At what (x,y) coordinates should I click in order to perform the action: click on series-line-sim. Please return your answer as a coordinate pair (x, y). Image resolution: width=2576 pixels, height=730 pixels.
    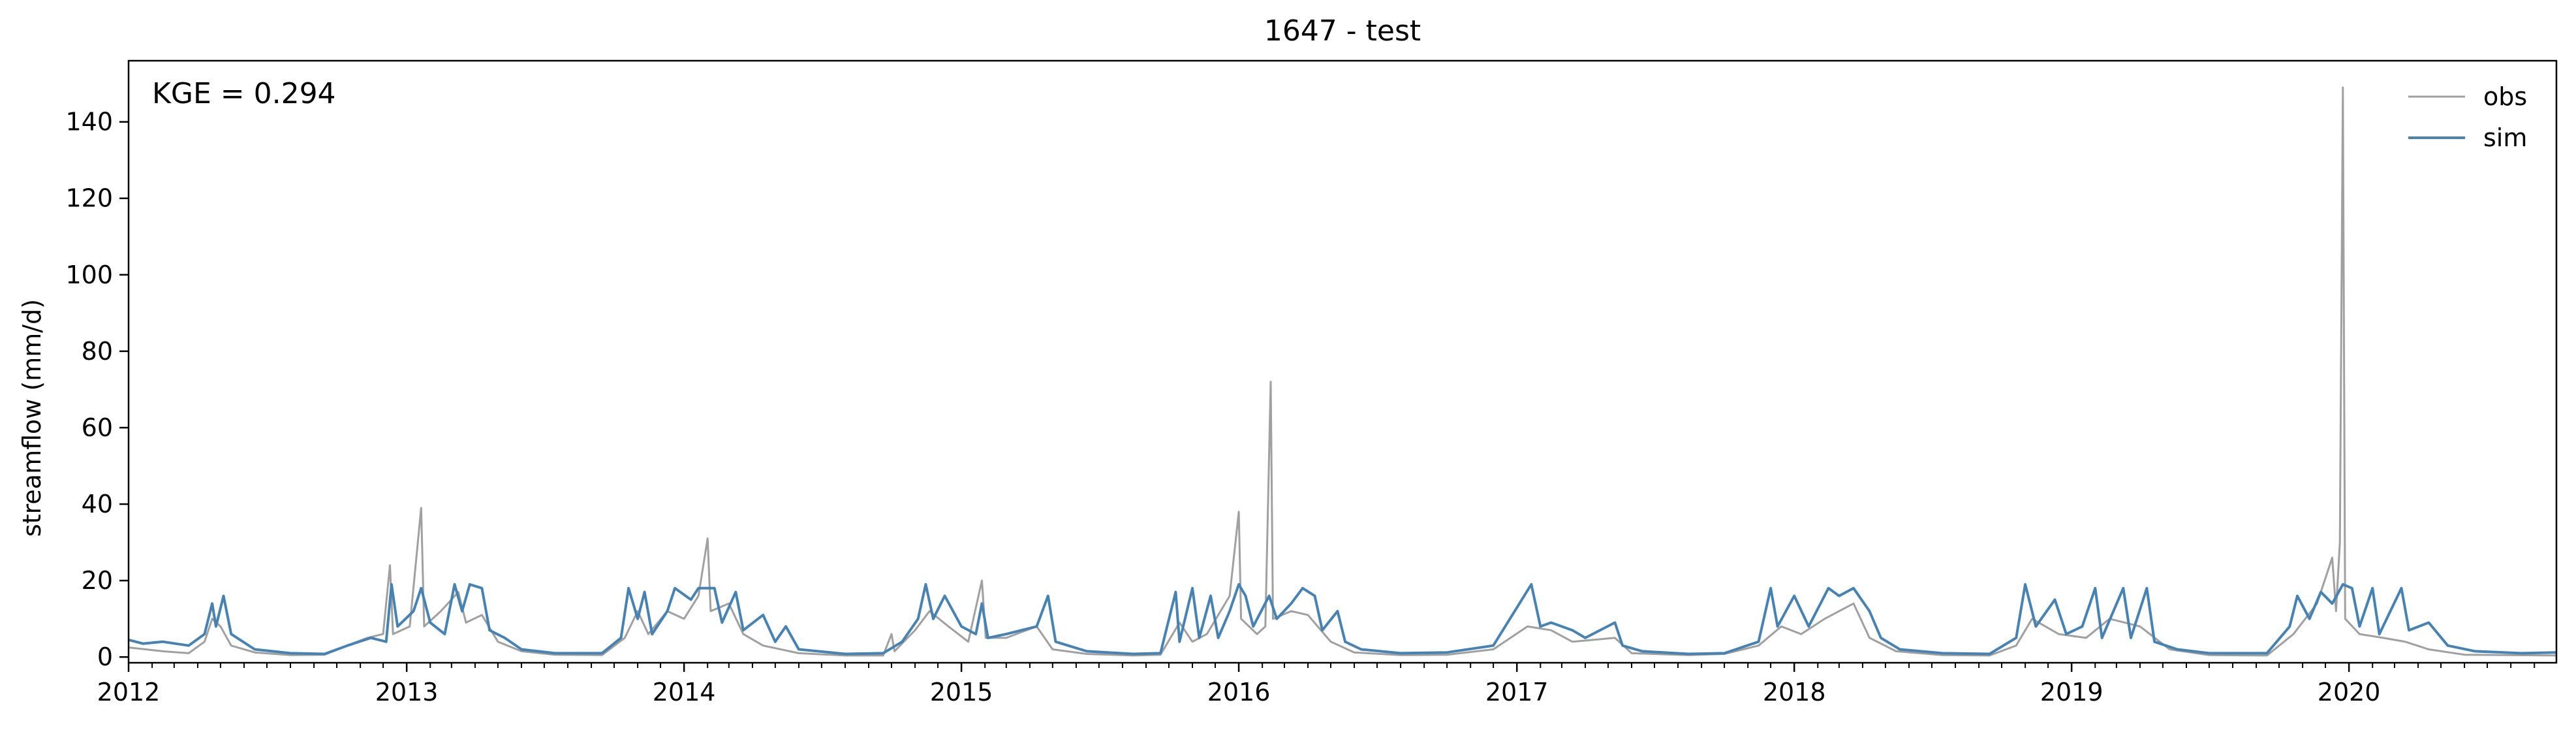
    Looking at the image, I should click on (1343, 619).